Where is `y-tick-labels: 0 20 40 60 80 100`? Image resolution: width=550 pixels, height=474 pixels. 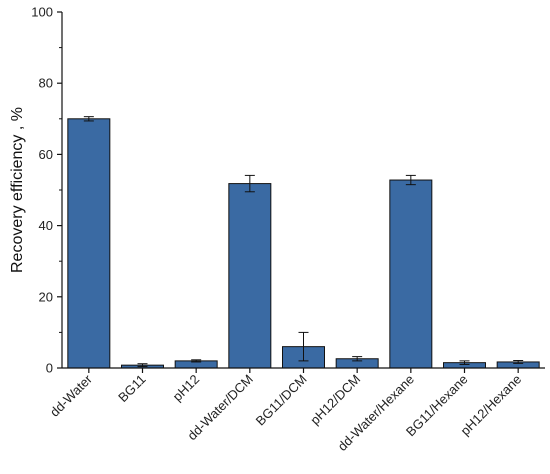
y-tick-labels: 0 20 40 60 80 100 is located at coordinates (42, 190).